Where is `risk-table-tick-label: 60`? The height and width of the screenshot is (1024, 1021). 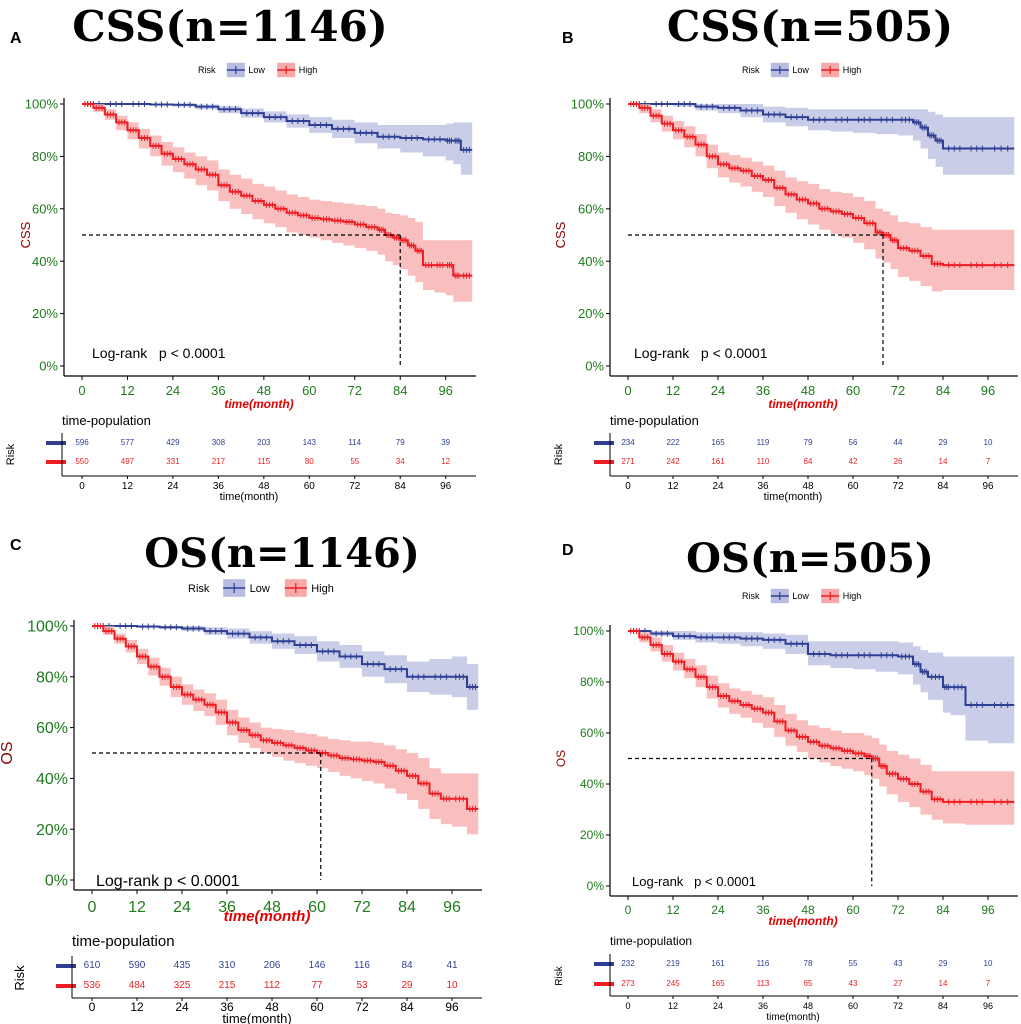 risk-table-tick-label: 60 is located at coordinates (310, 486).